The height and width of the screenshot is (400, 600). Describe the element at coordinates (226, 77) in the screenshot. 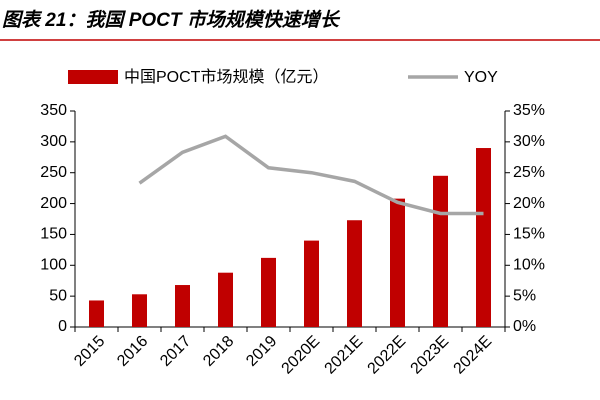

I see `legend-label: 中国POCT市场规模（亿元）` at that location.